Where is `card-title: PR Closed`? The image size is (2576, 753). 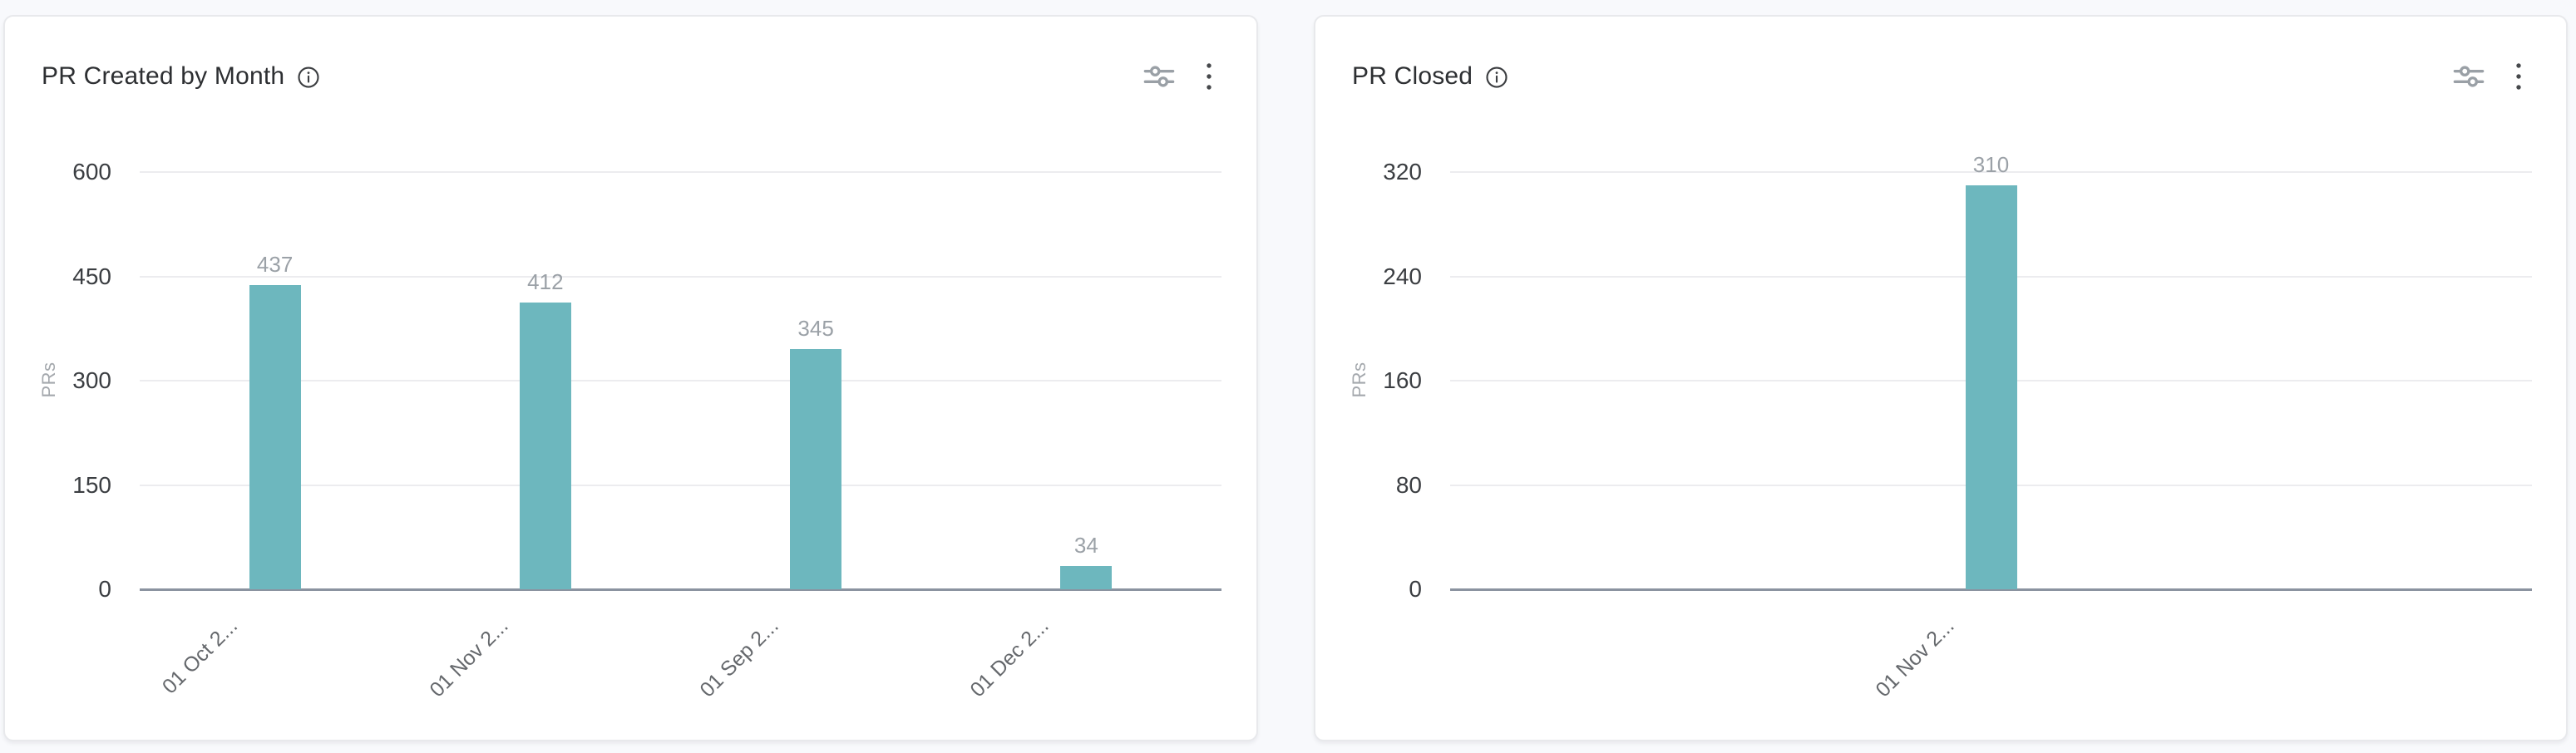
card-title: PR Closed is located at coordinates (1412, 76).